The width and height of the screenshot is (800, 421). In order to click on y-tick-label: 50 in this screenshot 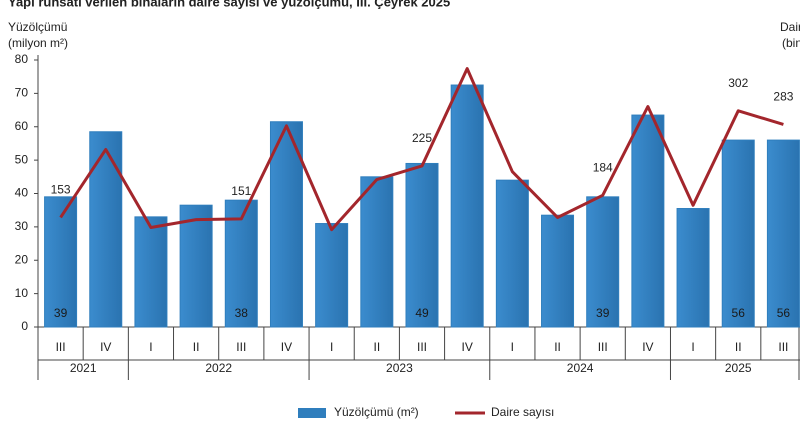, I will do `click(22, 159)`.